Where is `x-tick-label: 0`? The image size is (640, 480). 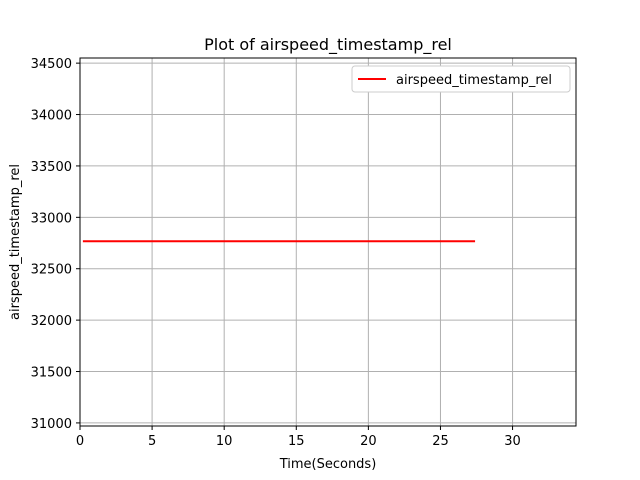
x-tick-label: 0 is located at coordinates (80, 441).